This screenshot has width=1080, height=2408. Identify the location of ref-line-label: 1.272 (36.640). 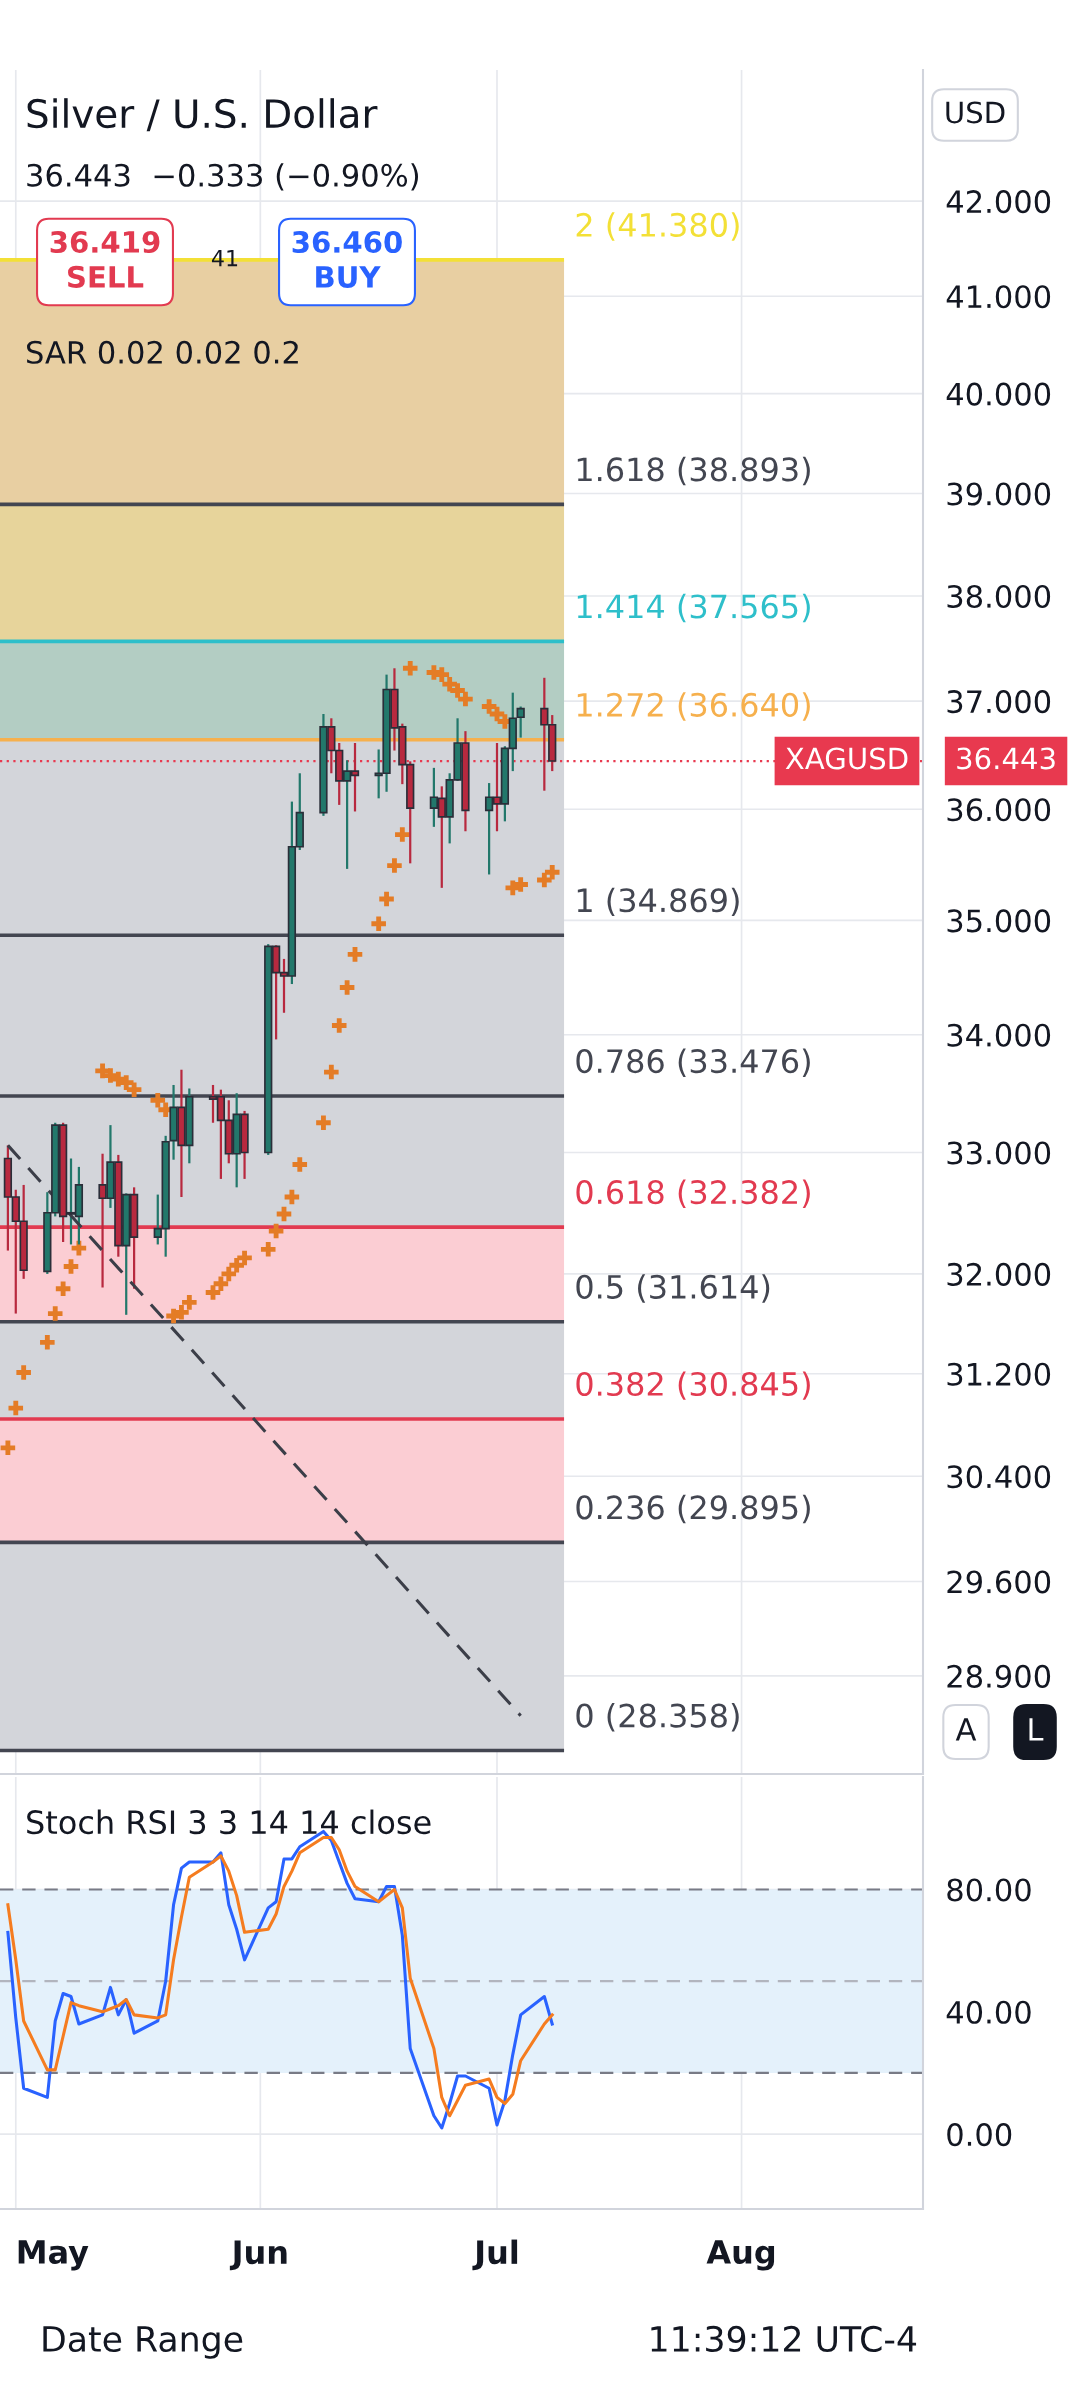
(693, 706).